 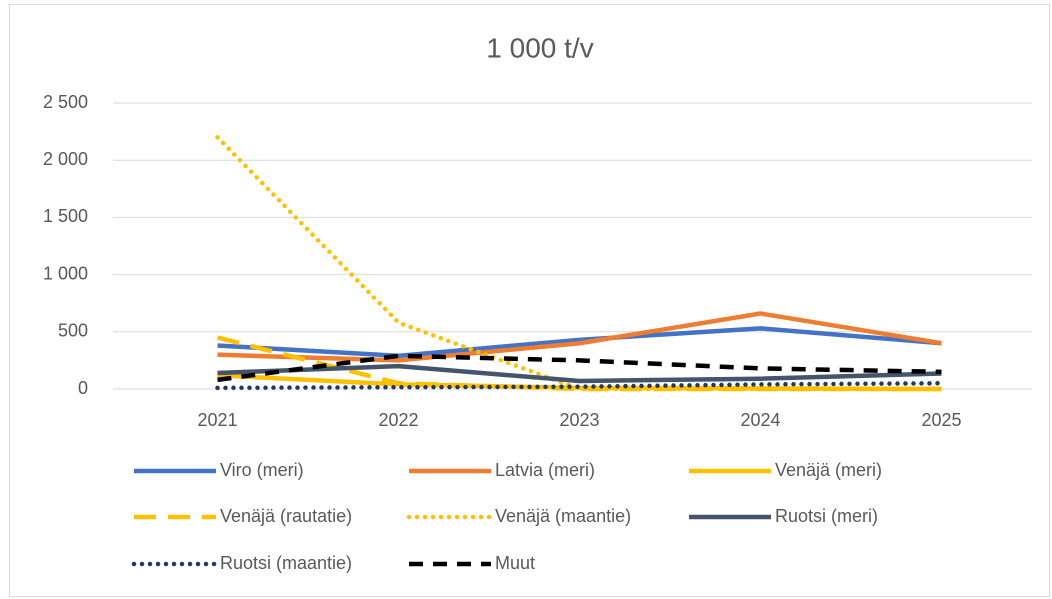 What do you see at coordinates (65, 102) in the screenshot?
I see `y-tick-label: 2 500` at bounding box center [65, 102].